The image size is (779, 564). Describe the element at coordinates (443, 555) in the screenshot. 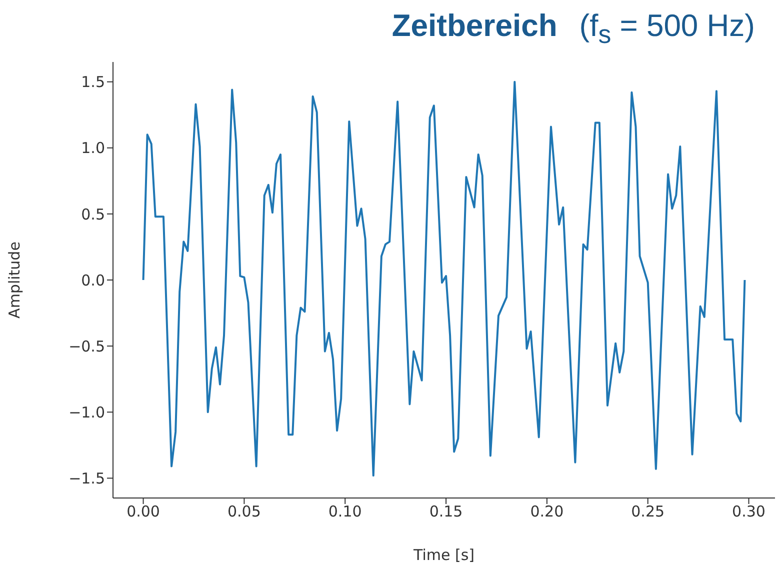

I see `x-axis-title: Time [s]` at that location.